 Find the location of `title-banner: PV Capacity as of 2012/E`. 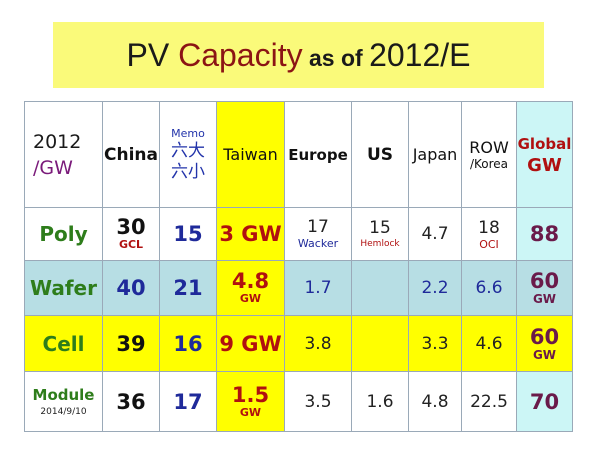

title-banner: PV Capacity as of 2012/E is located at coordinates (298, 55).